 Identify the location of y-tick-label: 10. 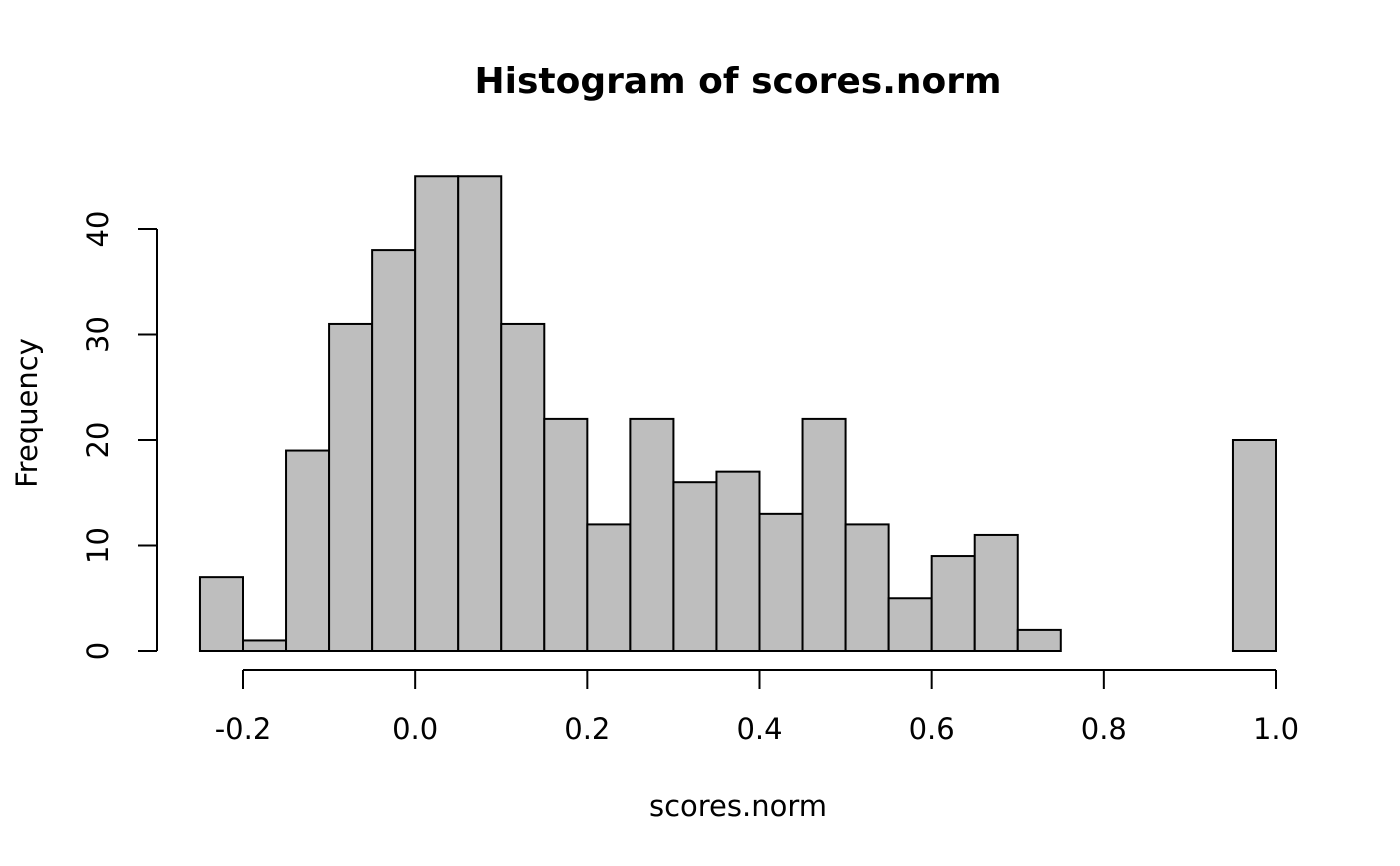
(98, 545).